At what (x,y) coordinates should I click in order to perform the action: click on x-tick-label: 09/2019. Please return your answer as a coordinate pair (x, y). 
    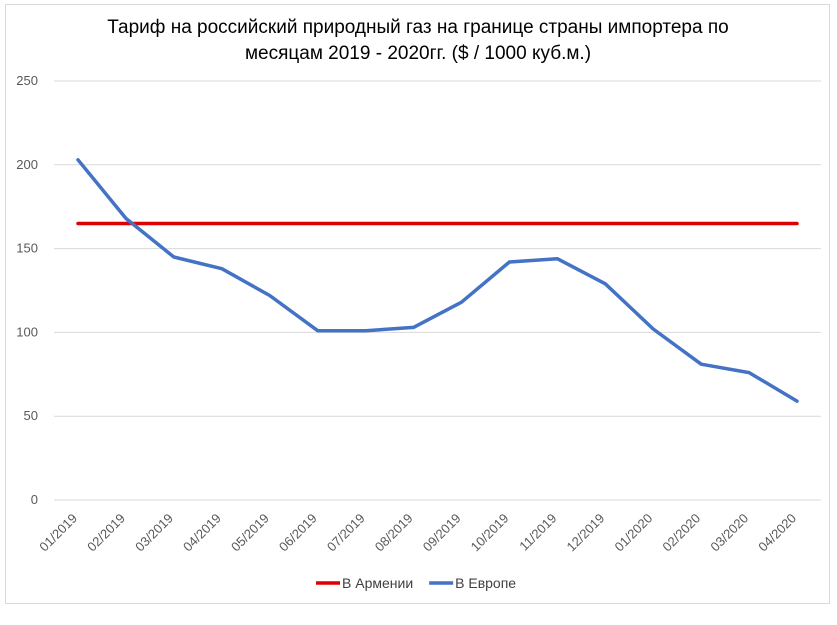
    Looking at the image, I should click on (442, 533).